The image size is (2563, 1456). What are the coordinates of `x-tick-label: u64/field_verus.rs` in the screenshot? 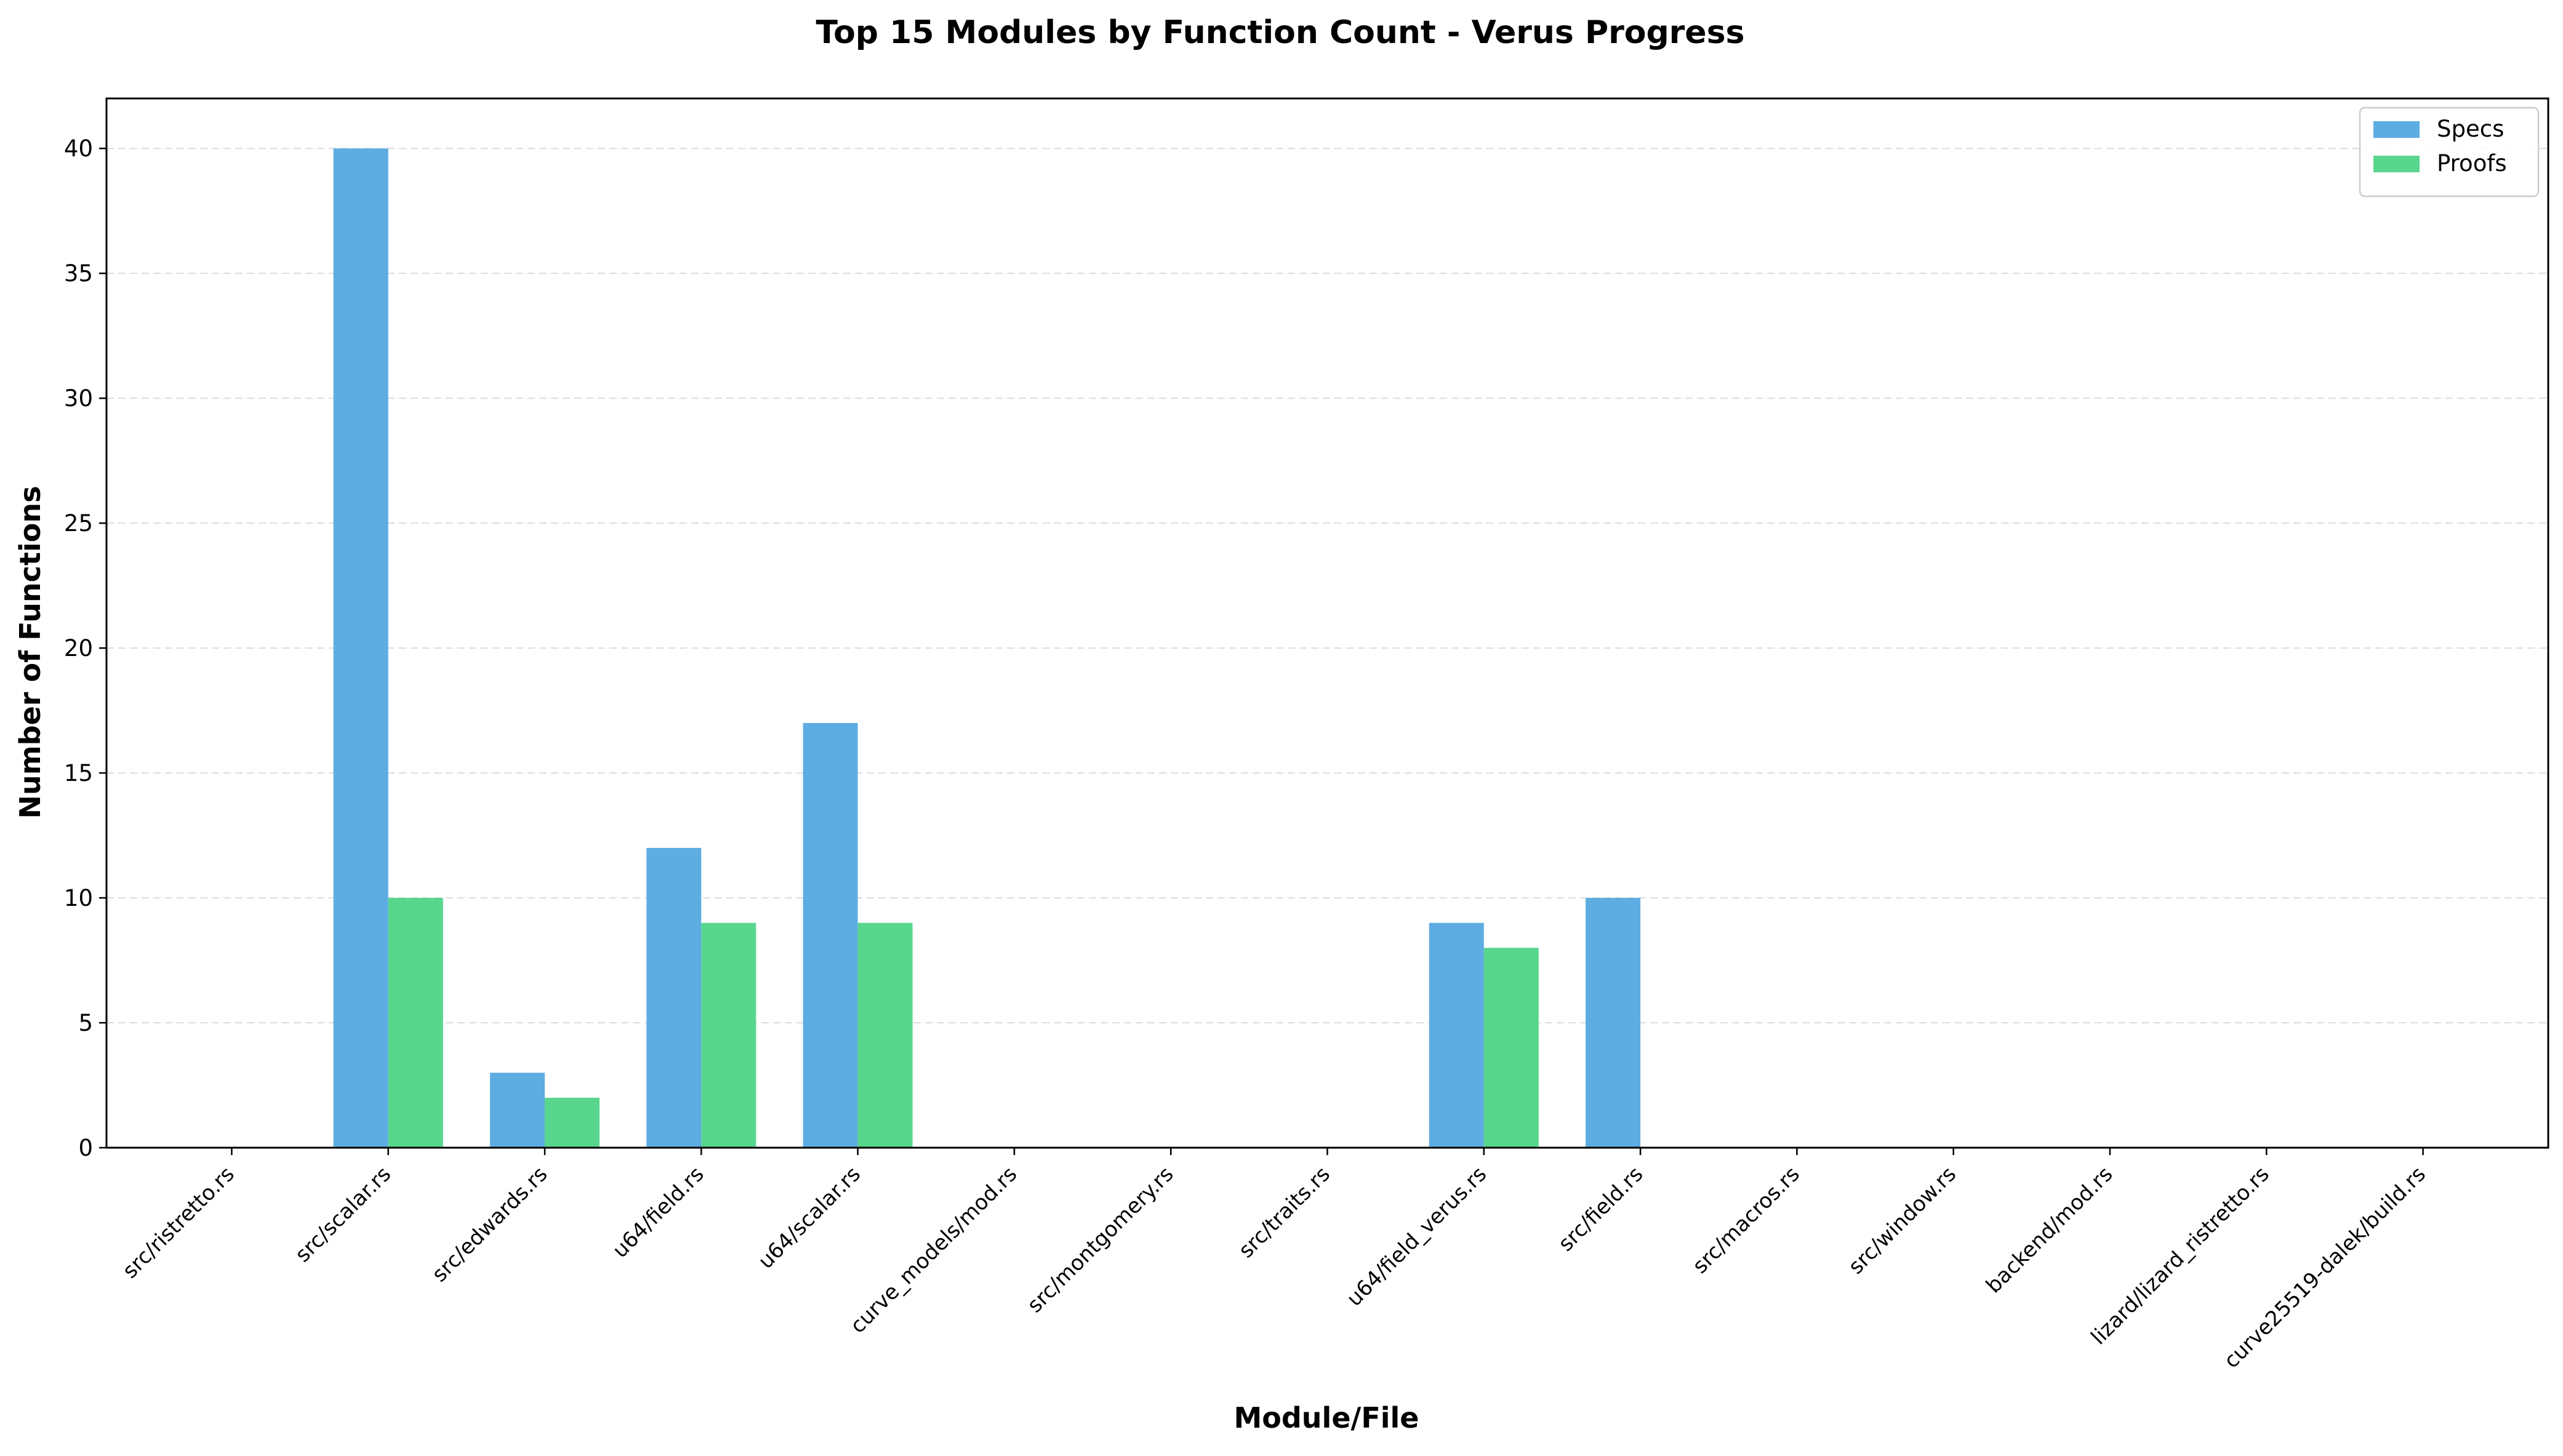 It's located at (1417, 1236).